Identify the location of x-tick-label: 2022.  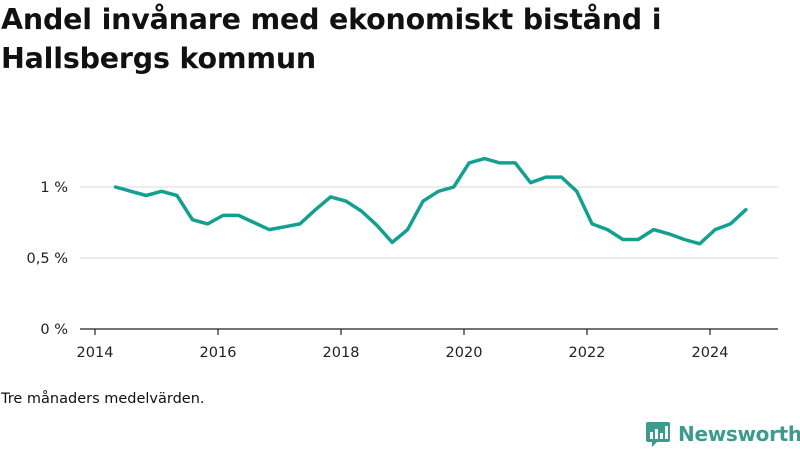
(587, 353).